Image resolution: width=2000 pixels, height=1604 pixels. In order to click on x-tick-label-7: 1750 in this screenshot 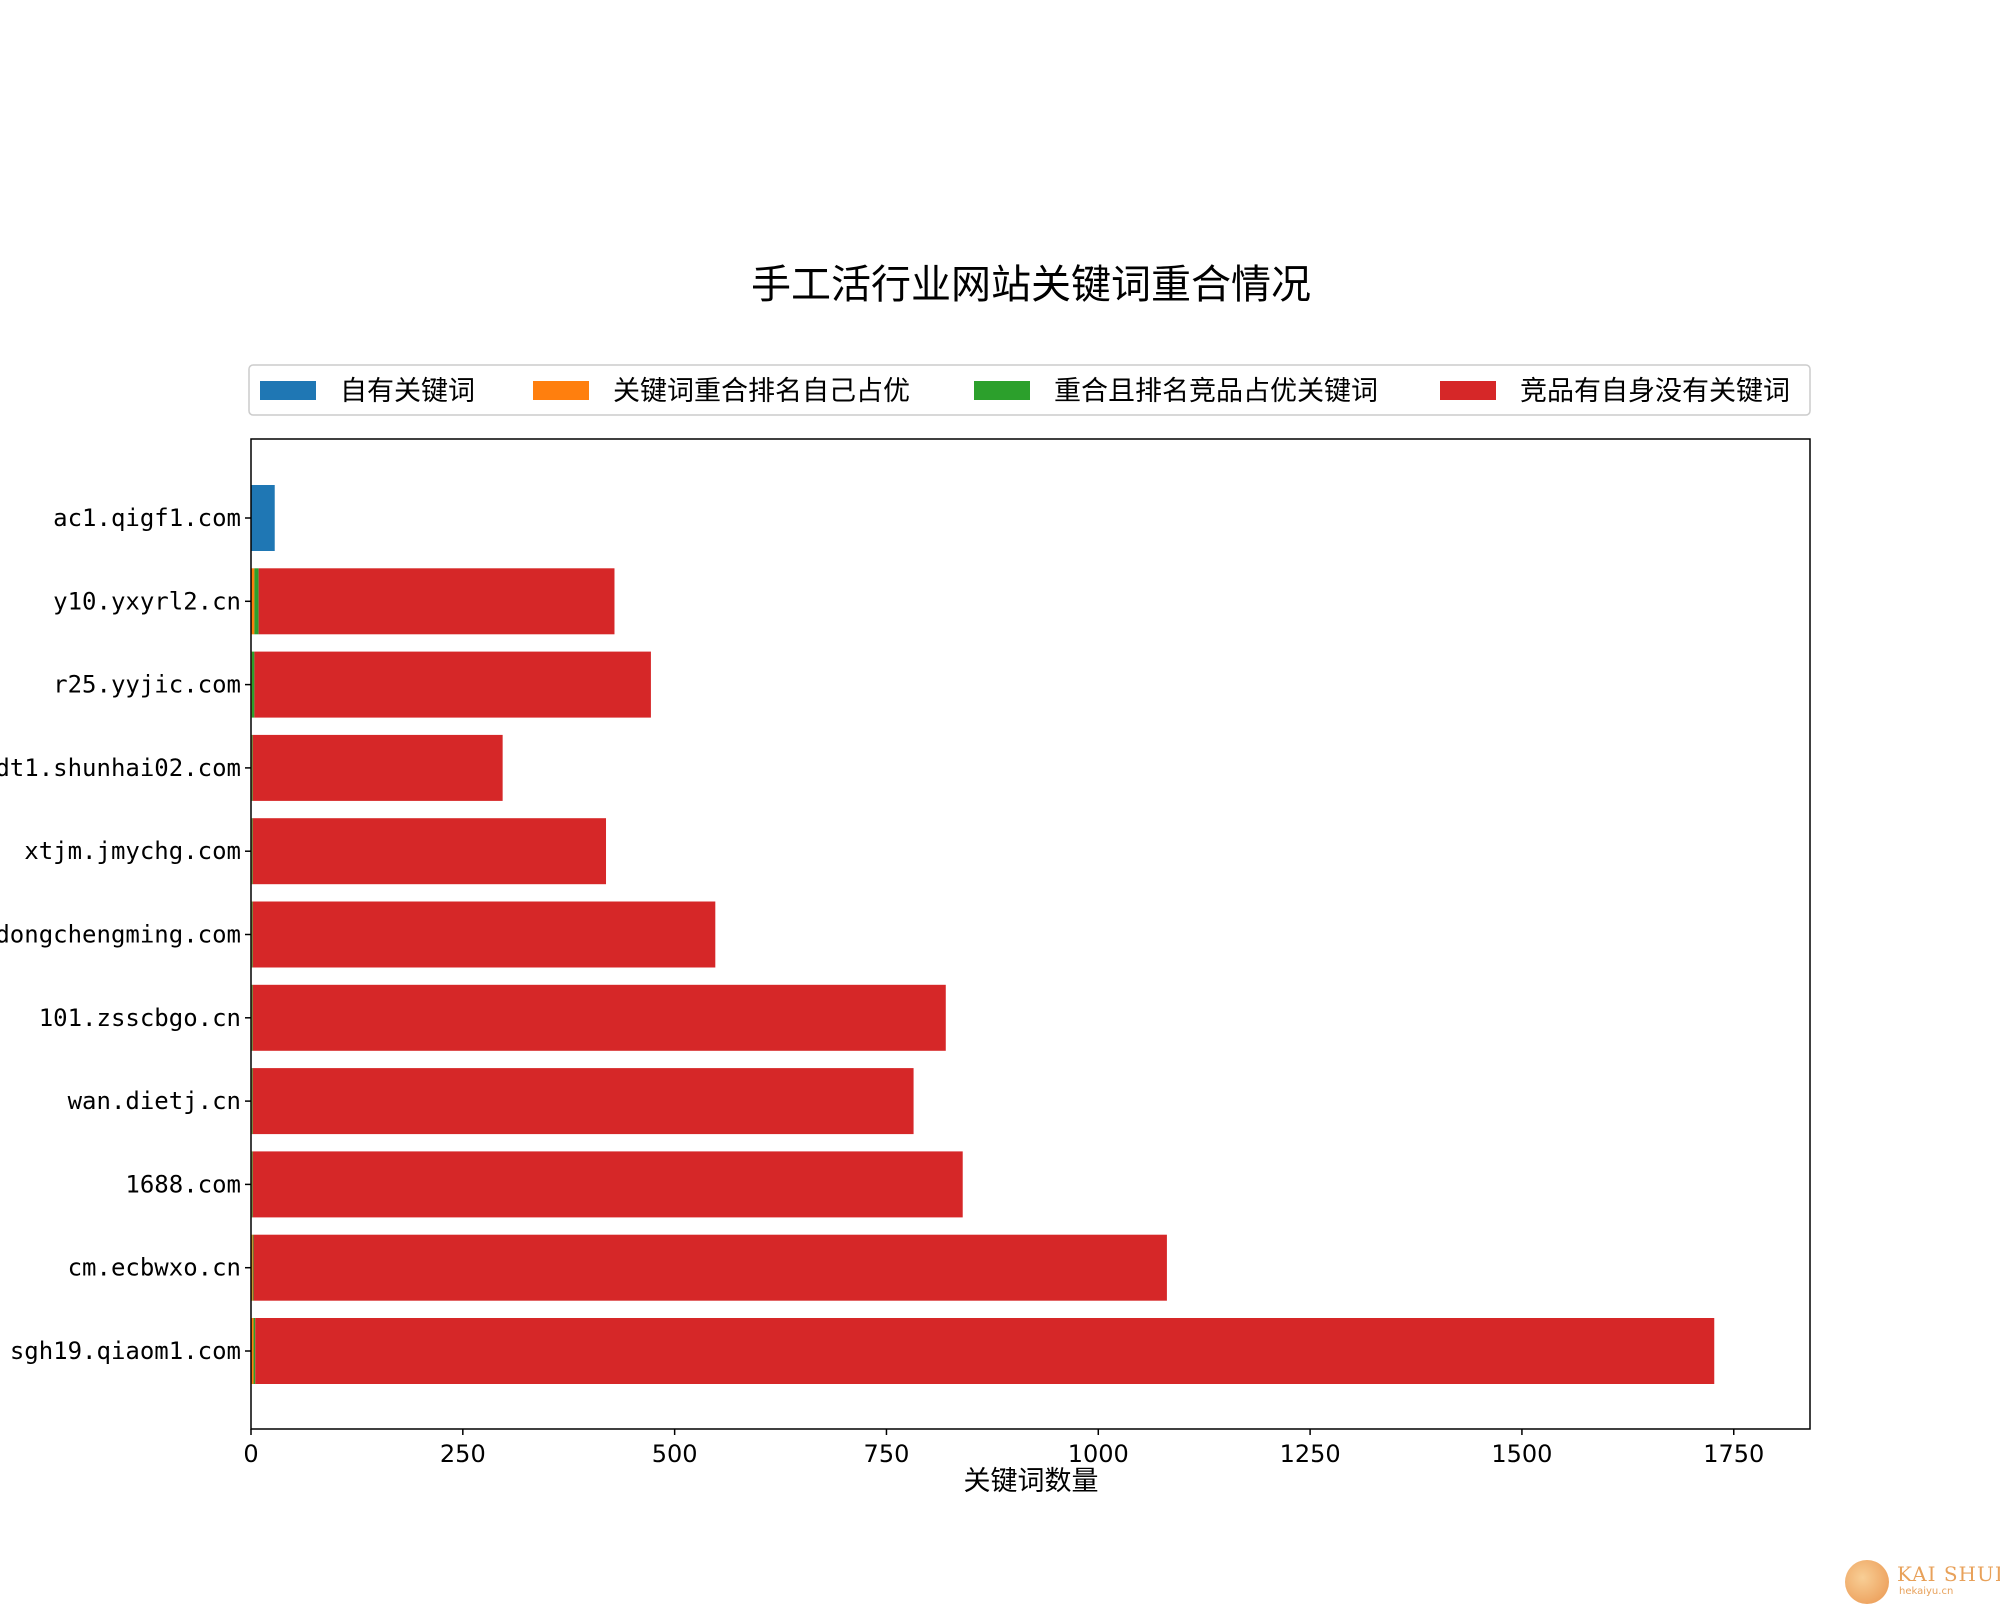, I will do `click(1733, 1454)`.